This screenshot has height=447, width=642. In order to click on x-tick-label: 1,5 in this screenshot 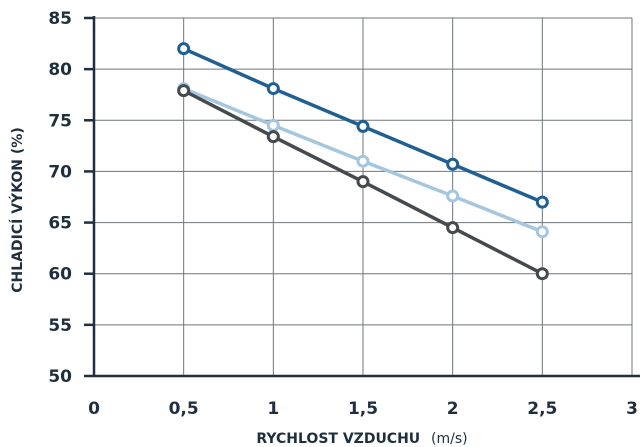, I will do `click(363, 409)`.